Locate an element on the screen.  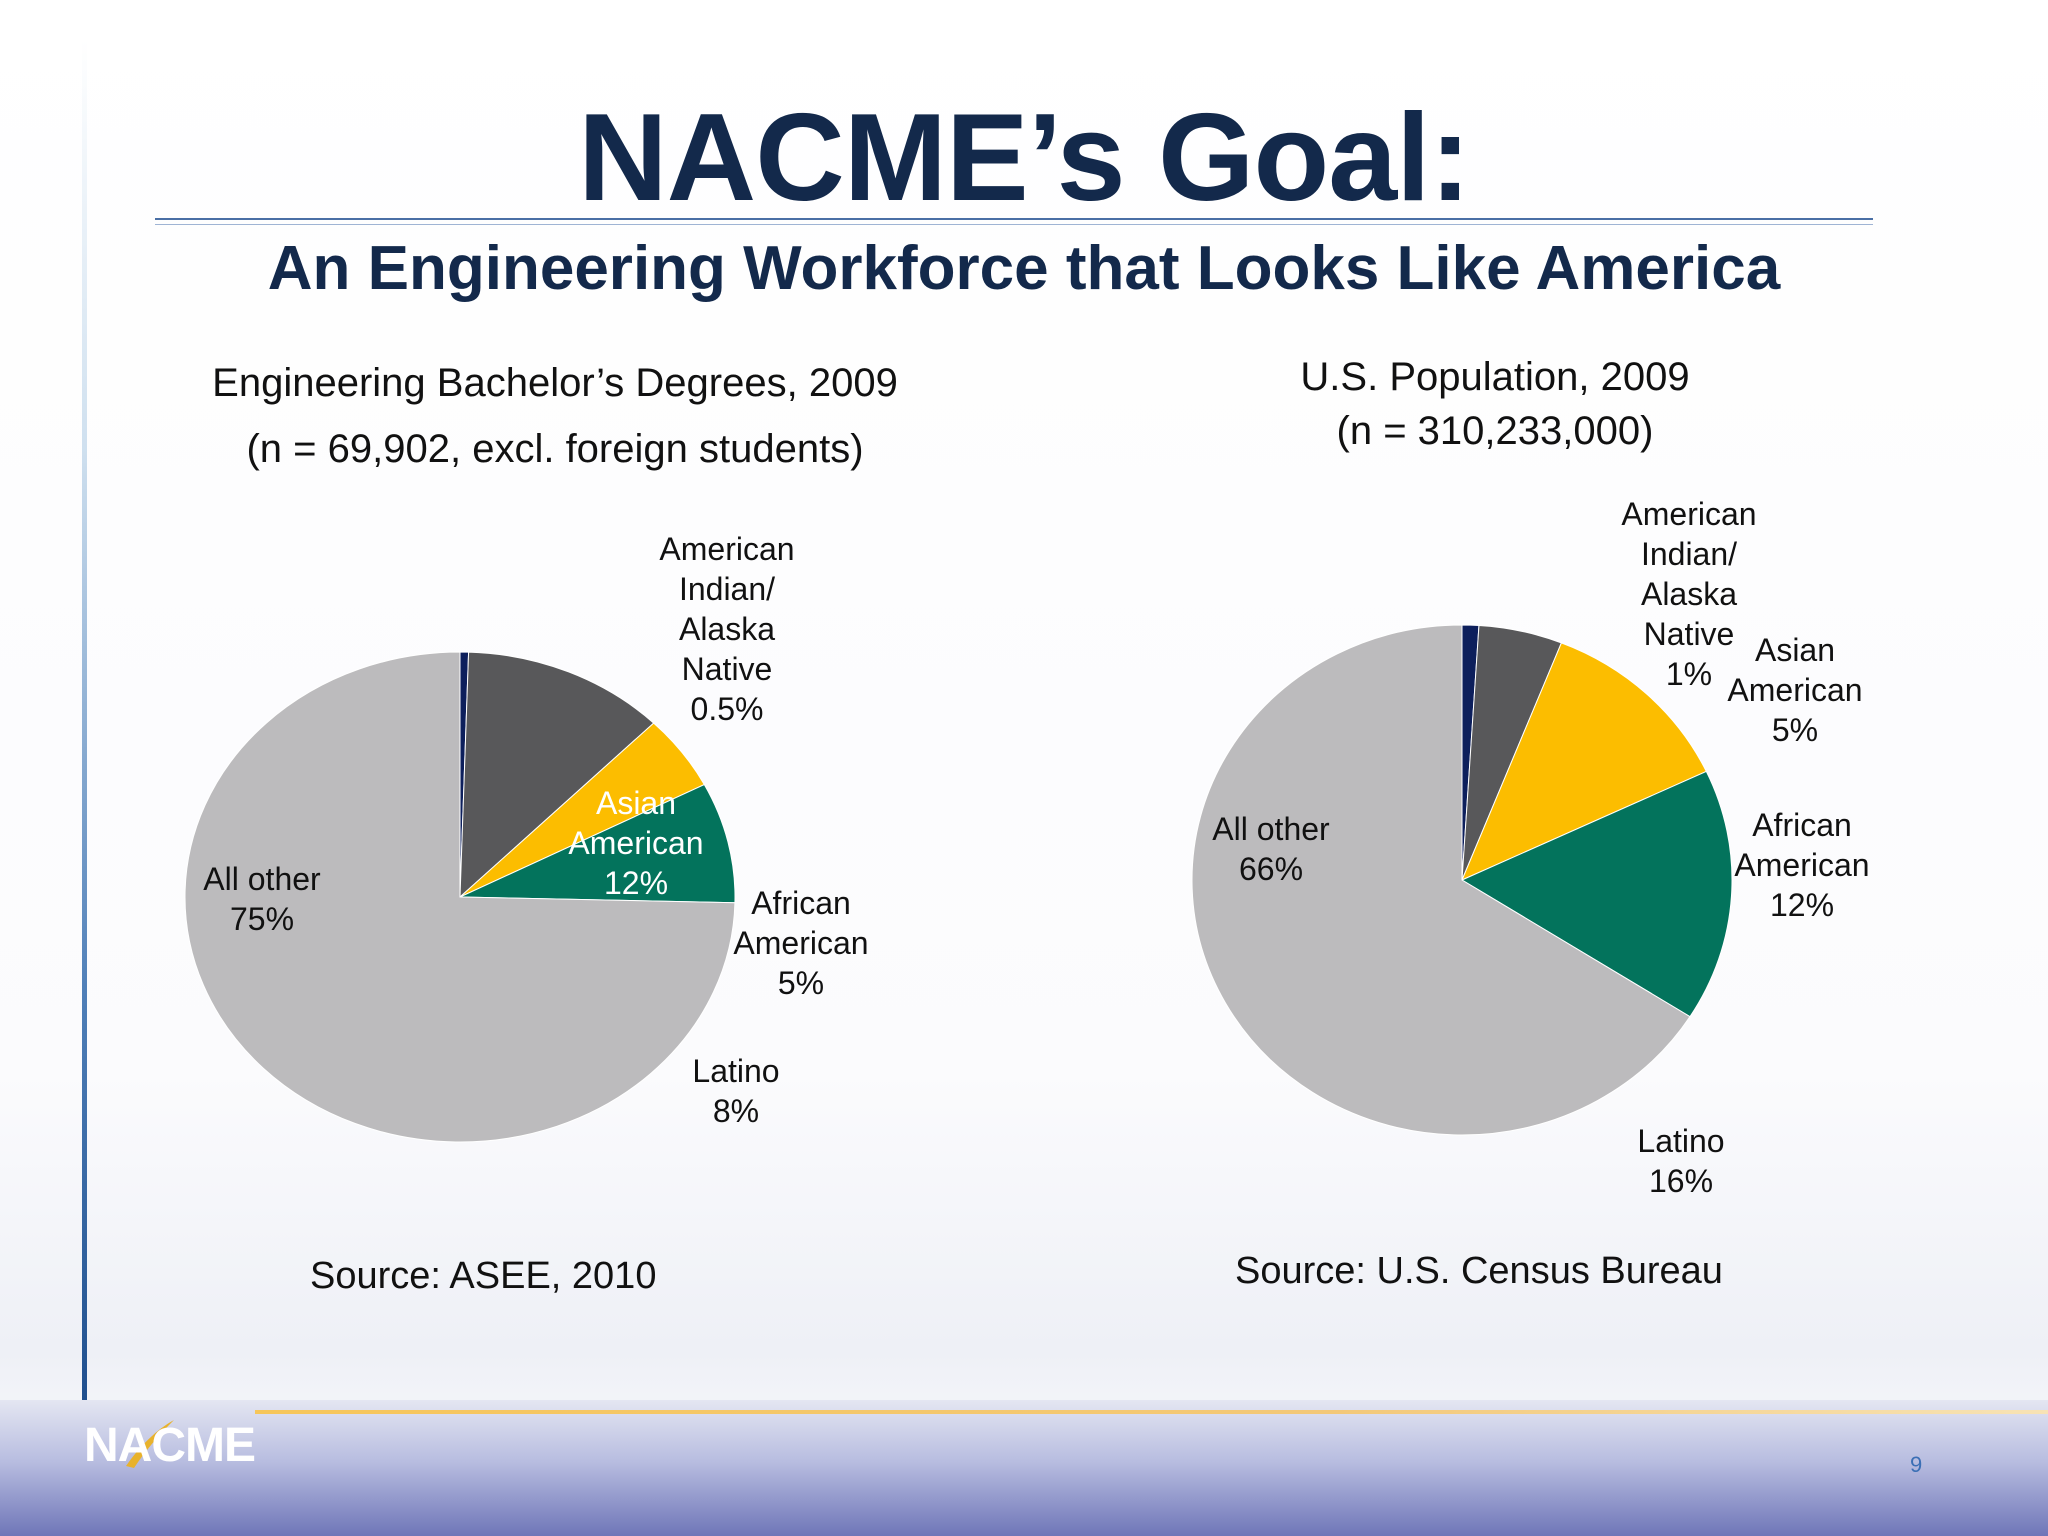
pie-slice-degrees-all-other is located at coordinates (460, 897).